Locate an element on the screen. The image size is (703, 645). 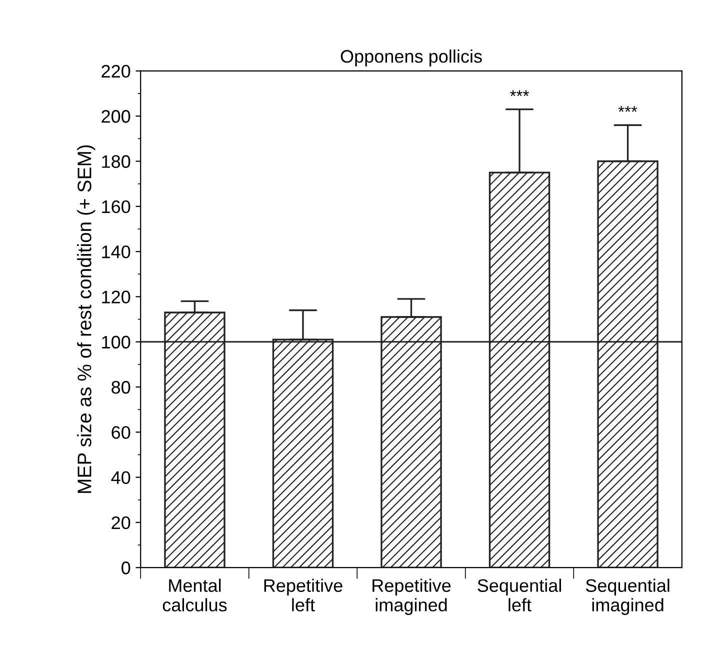
y-tick-label: 80 is located at coordinates (121, 387).